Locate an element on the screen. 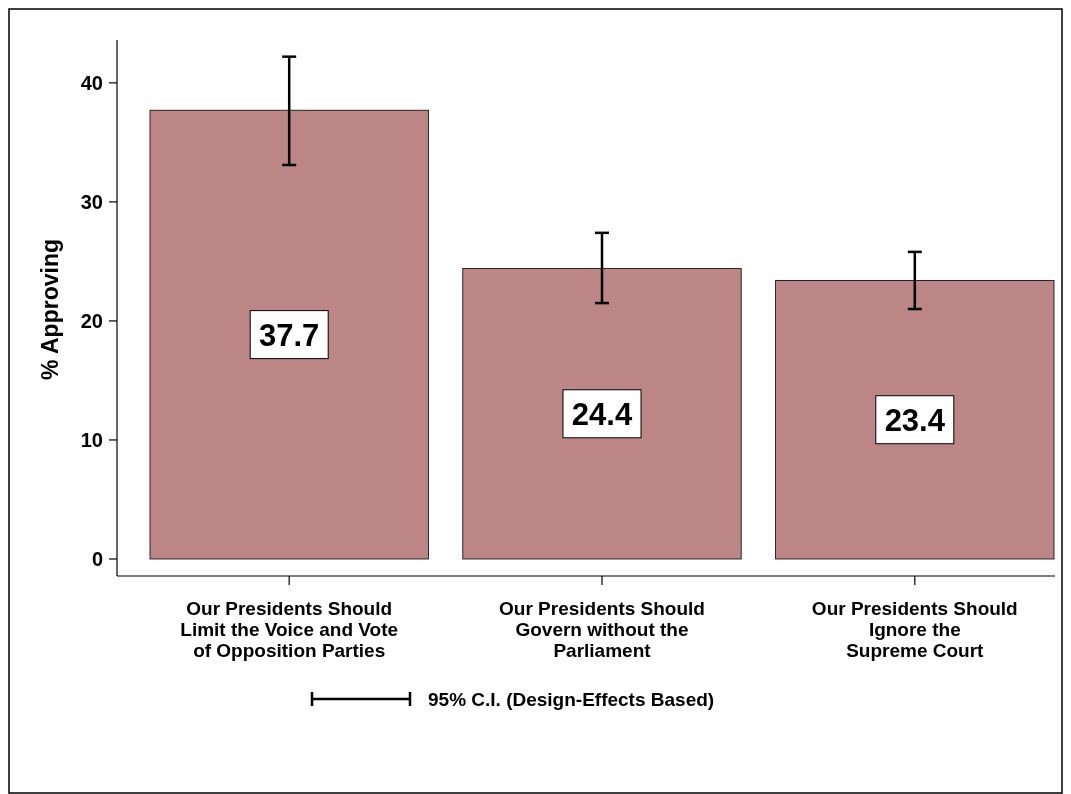 This screenshot has width=1071, height=794. data-label: 37.7 is located at coordinates (289, 335).